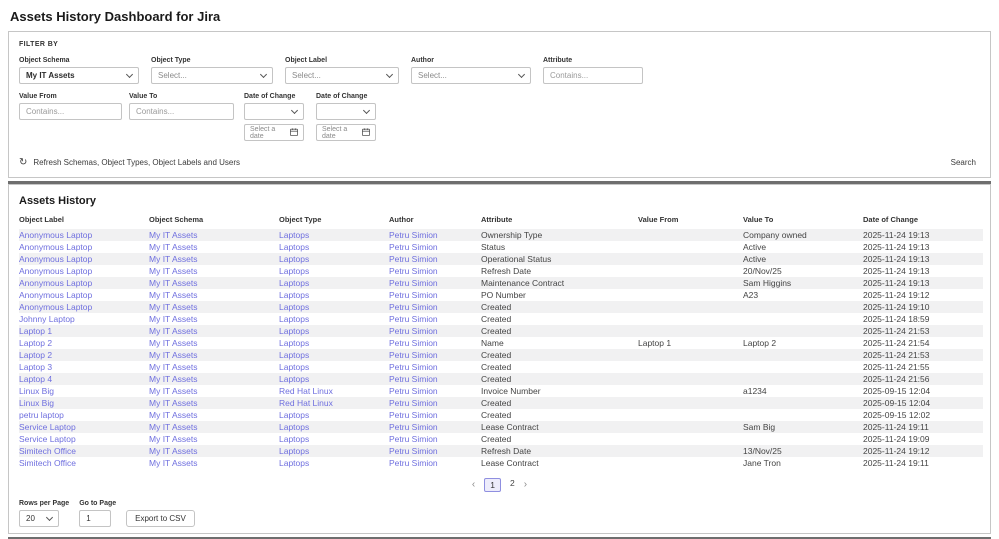  Describe the element at coordinates (346, 132) in the screenshot. I see `date-to-picker: Select a date` at that location.